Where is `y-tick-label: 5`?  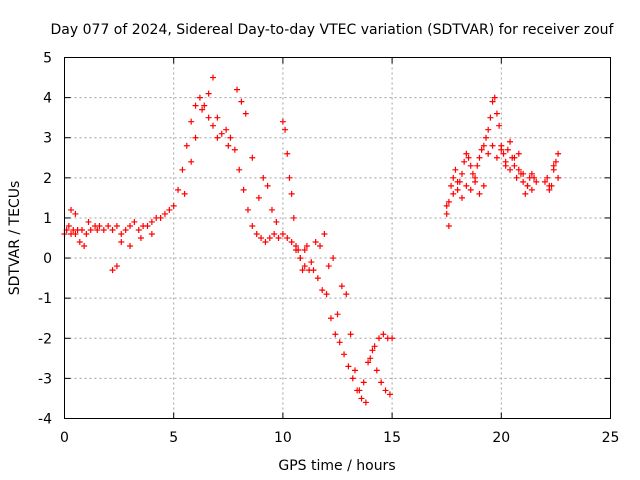 y-tick-label: 5 is located at coordinates (47, 59).